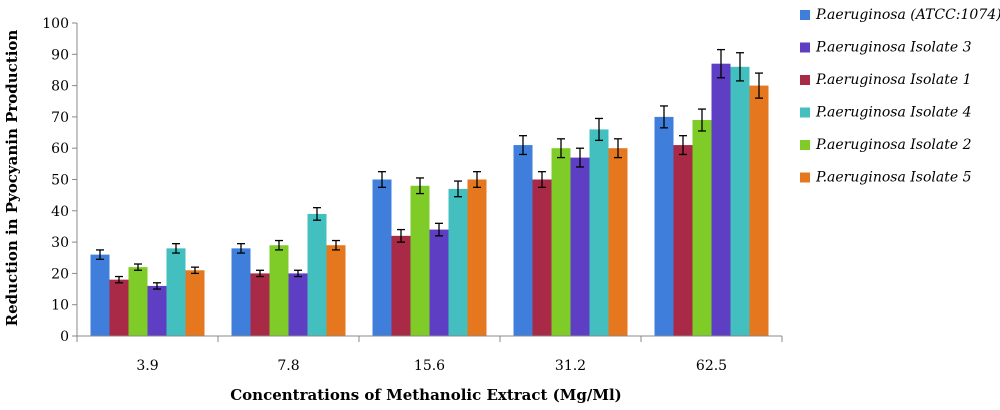  Describe the element at coordinates (60, 55) in the screenshot. I see `y-tick-label: 90` at that location.